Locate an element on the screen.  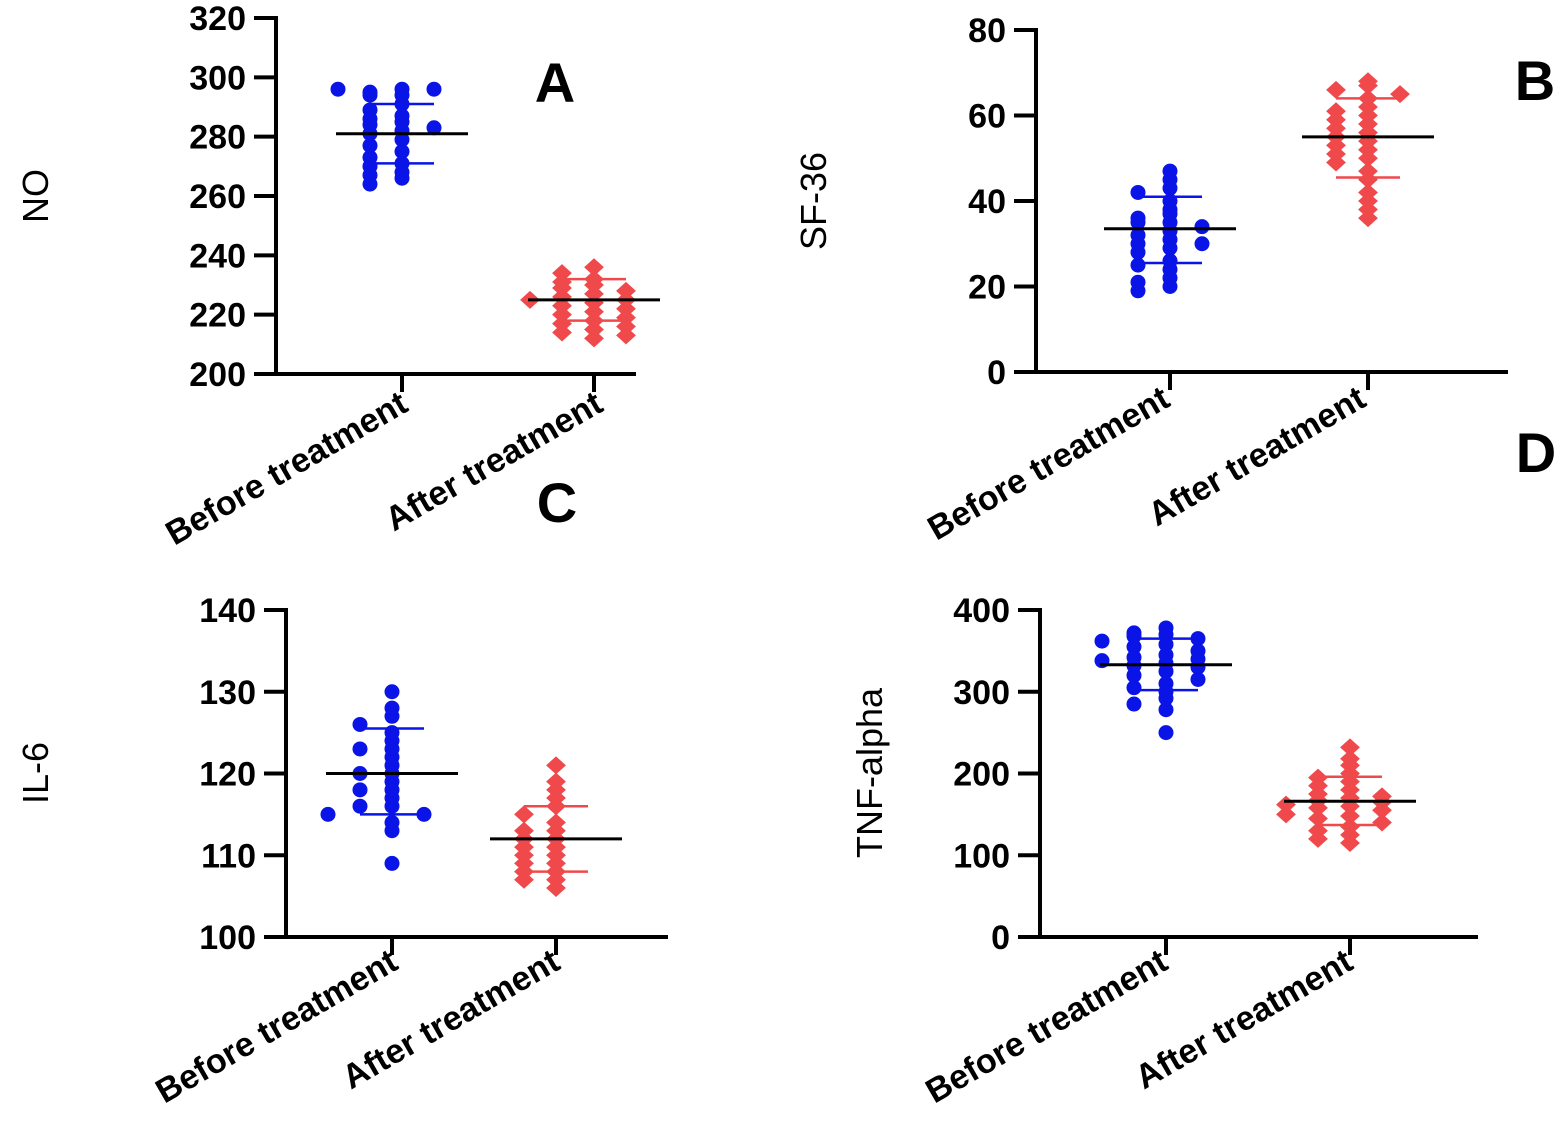
xtick-b-after: After treatment is located at coordinates (1257, 456).